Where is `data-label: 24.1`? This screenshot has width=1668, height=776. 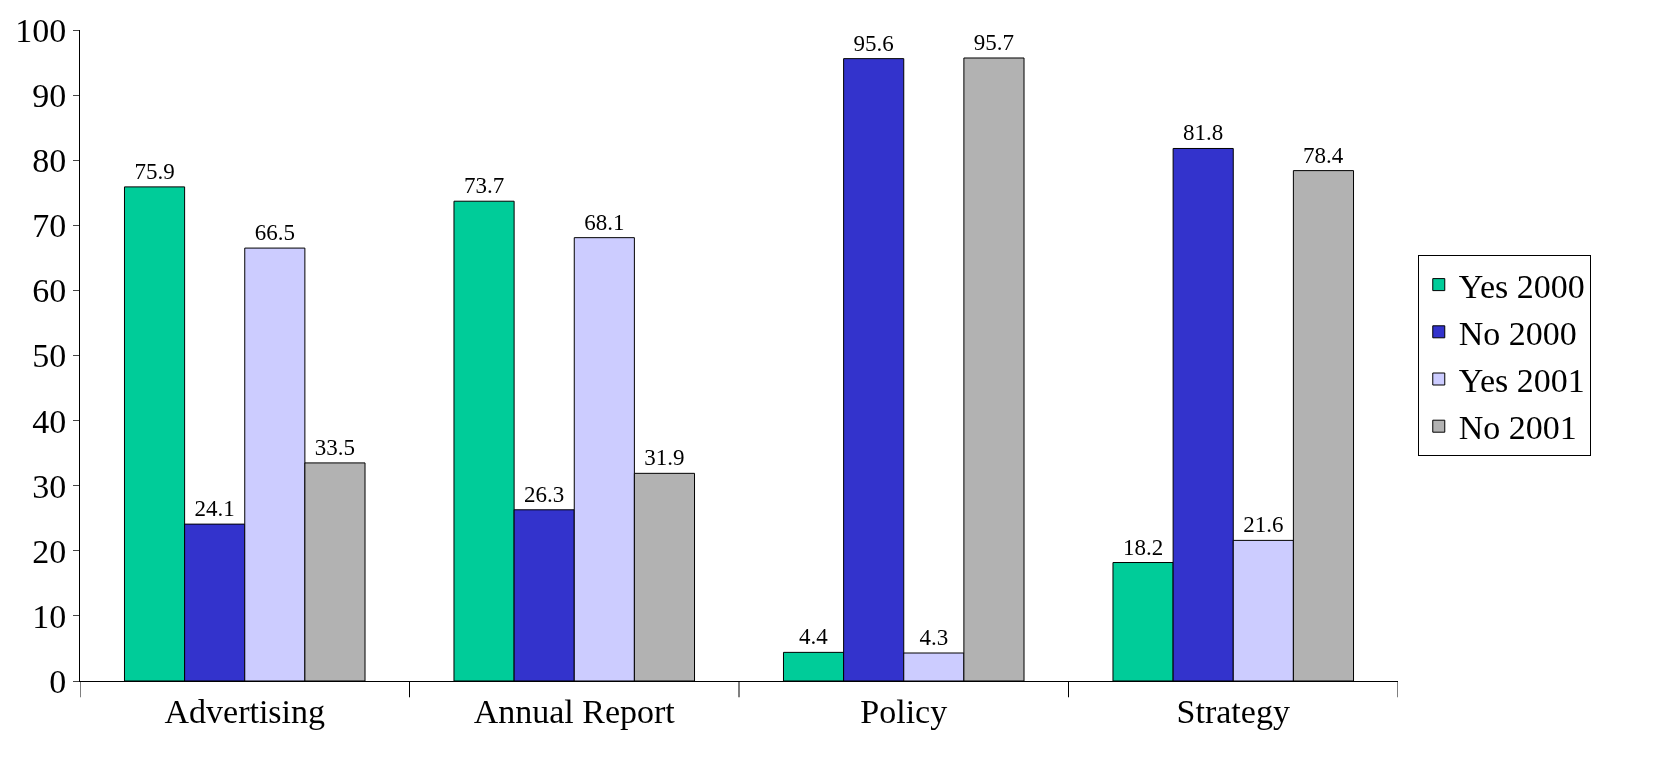 data-label: 24.1 is located at coordinates (214, 509).